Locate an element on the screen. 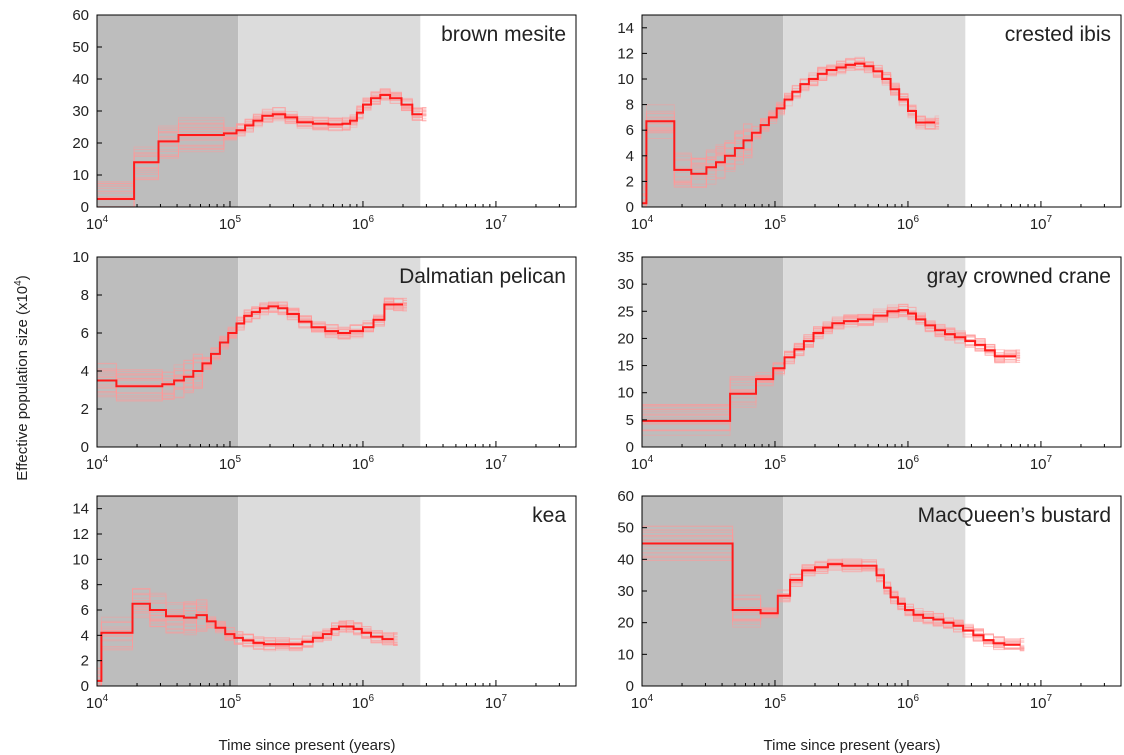  y-axis-label: Effective population size (x104) is located at coordinates (22, 377).